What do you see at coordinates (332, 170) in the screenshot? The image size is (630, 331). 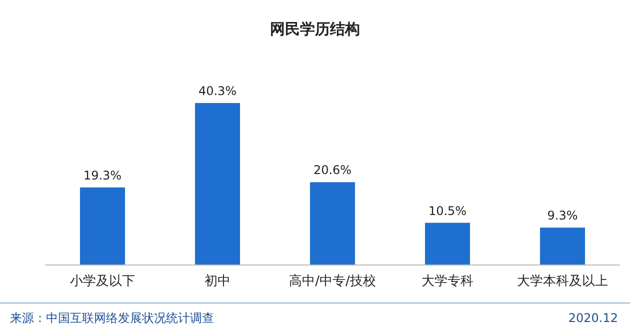 I see `data-label: 20.6%` at bounding box center [332, 170].